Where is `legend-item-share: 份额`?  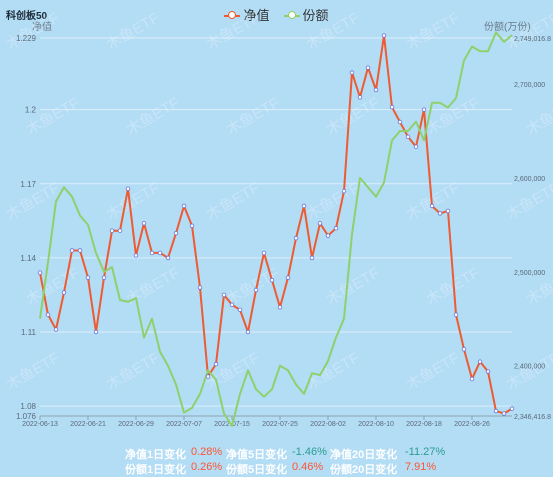 legend-item-share: 份额 is located at coordinates (306, 14).